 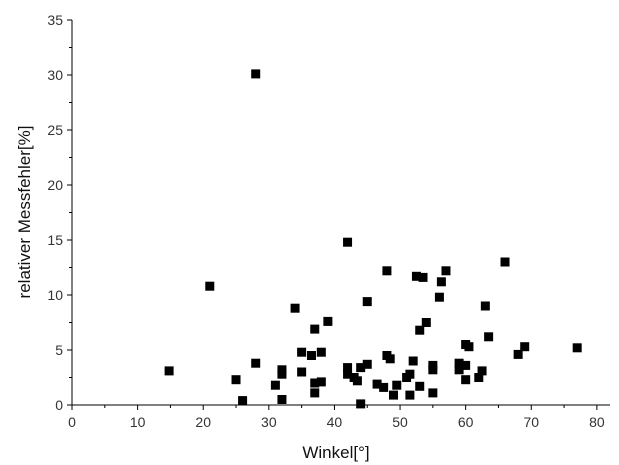 I want to click on x-tick-label: 40, so click(x=335, y=422).